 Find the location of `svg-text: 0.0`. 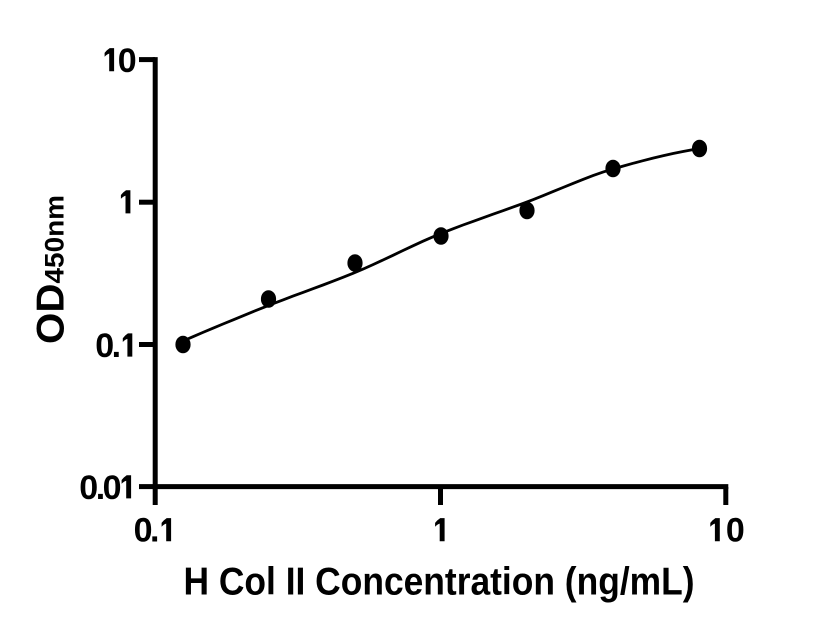

svg-text: 0.0 is located at coordinates (99, 488).